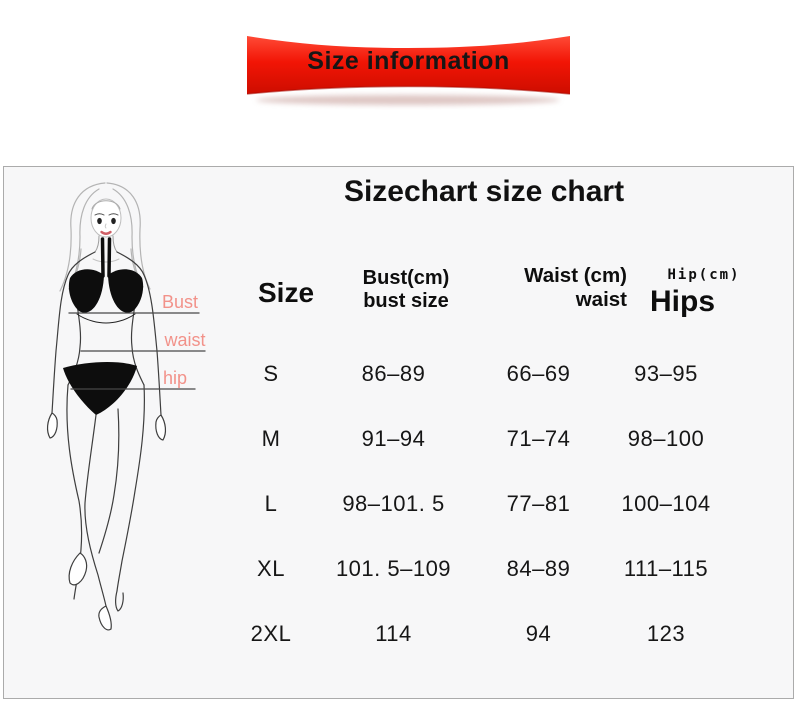  What do you see at coordinates (271, 633) in the screenshot?
I see `size-cell: 2XL` at bounding box center [271, 633].